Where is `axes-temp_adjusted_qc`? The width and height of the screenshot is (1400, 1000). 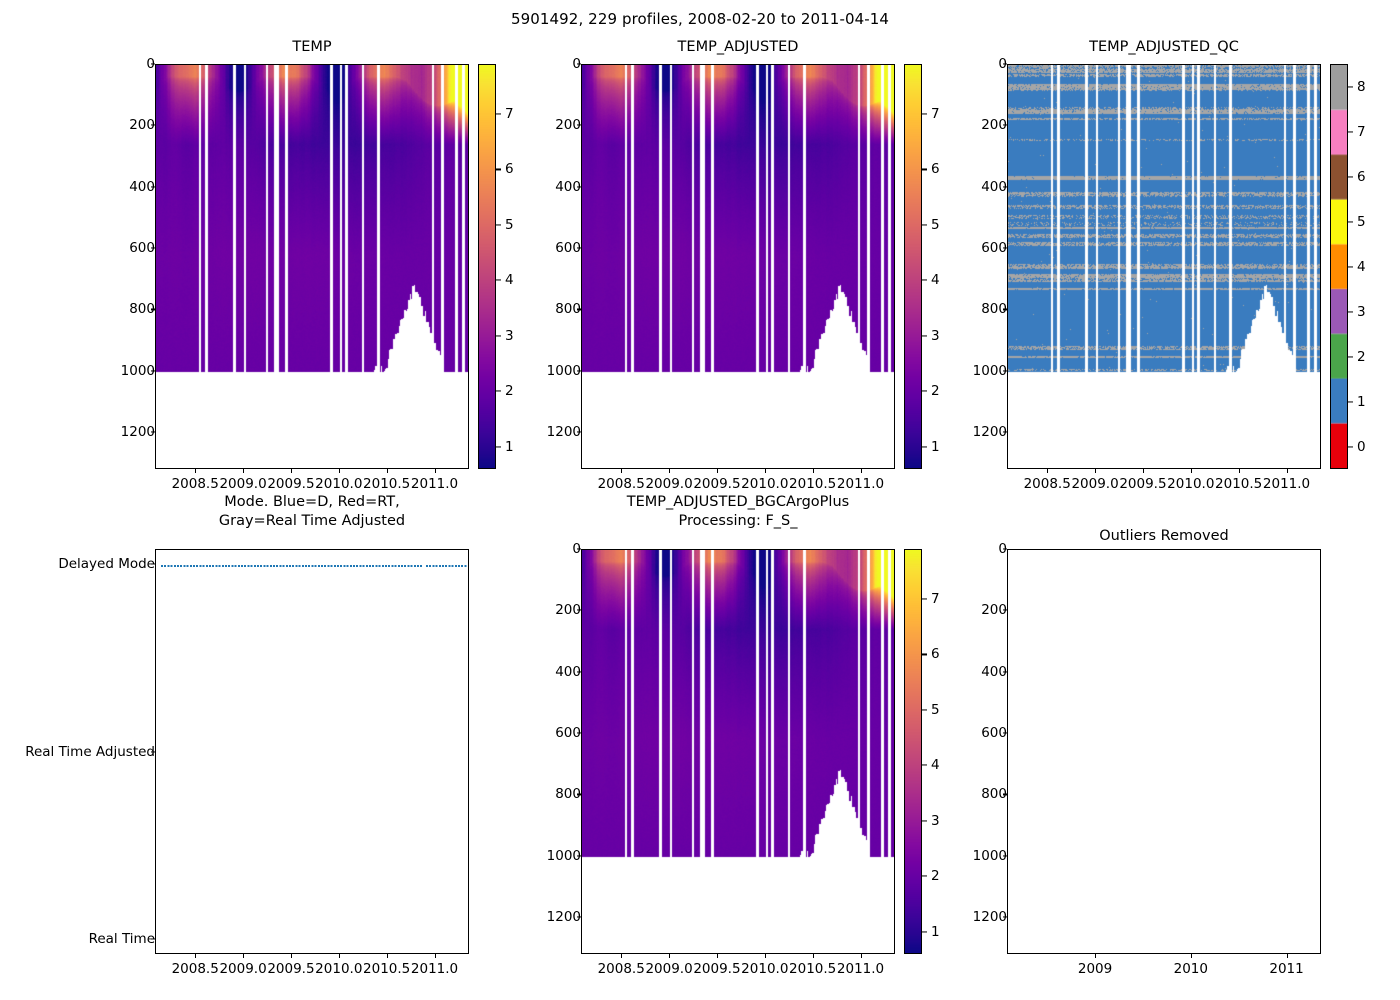 axes-temp_adjusted_qc is located at coordinates (1164, 266).